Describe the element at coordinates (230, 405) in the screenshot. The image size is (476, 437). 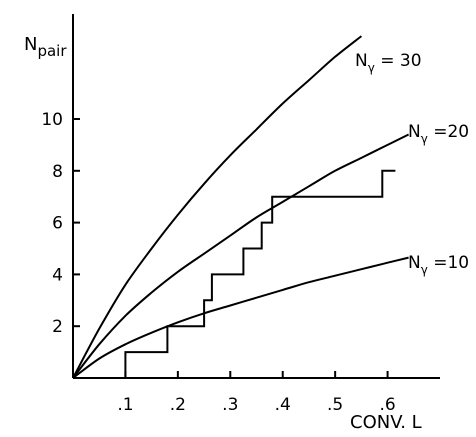
I see `x-tick-label: .3` at that location.